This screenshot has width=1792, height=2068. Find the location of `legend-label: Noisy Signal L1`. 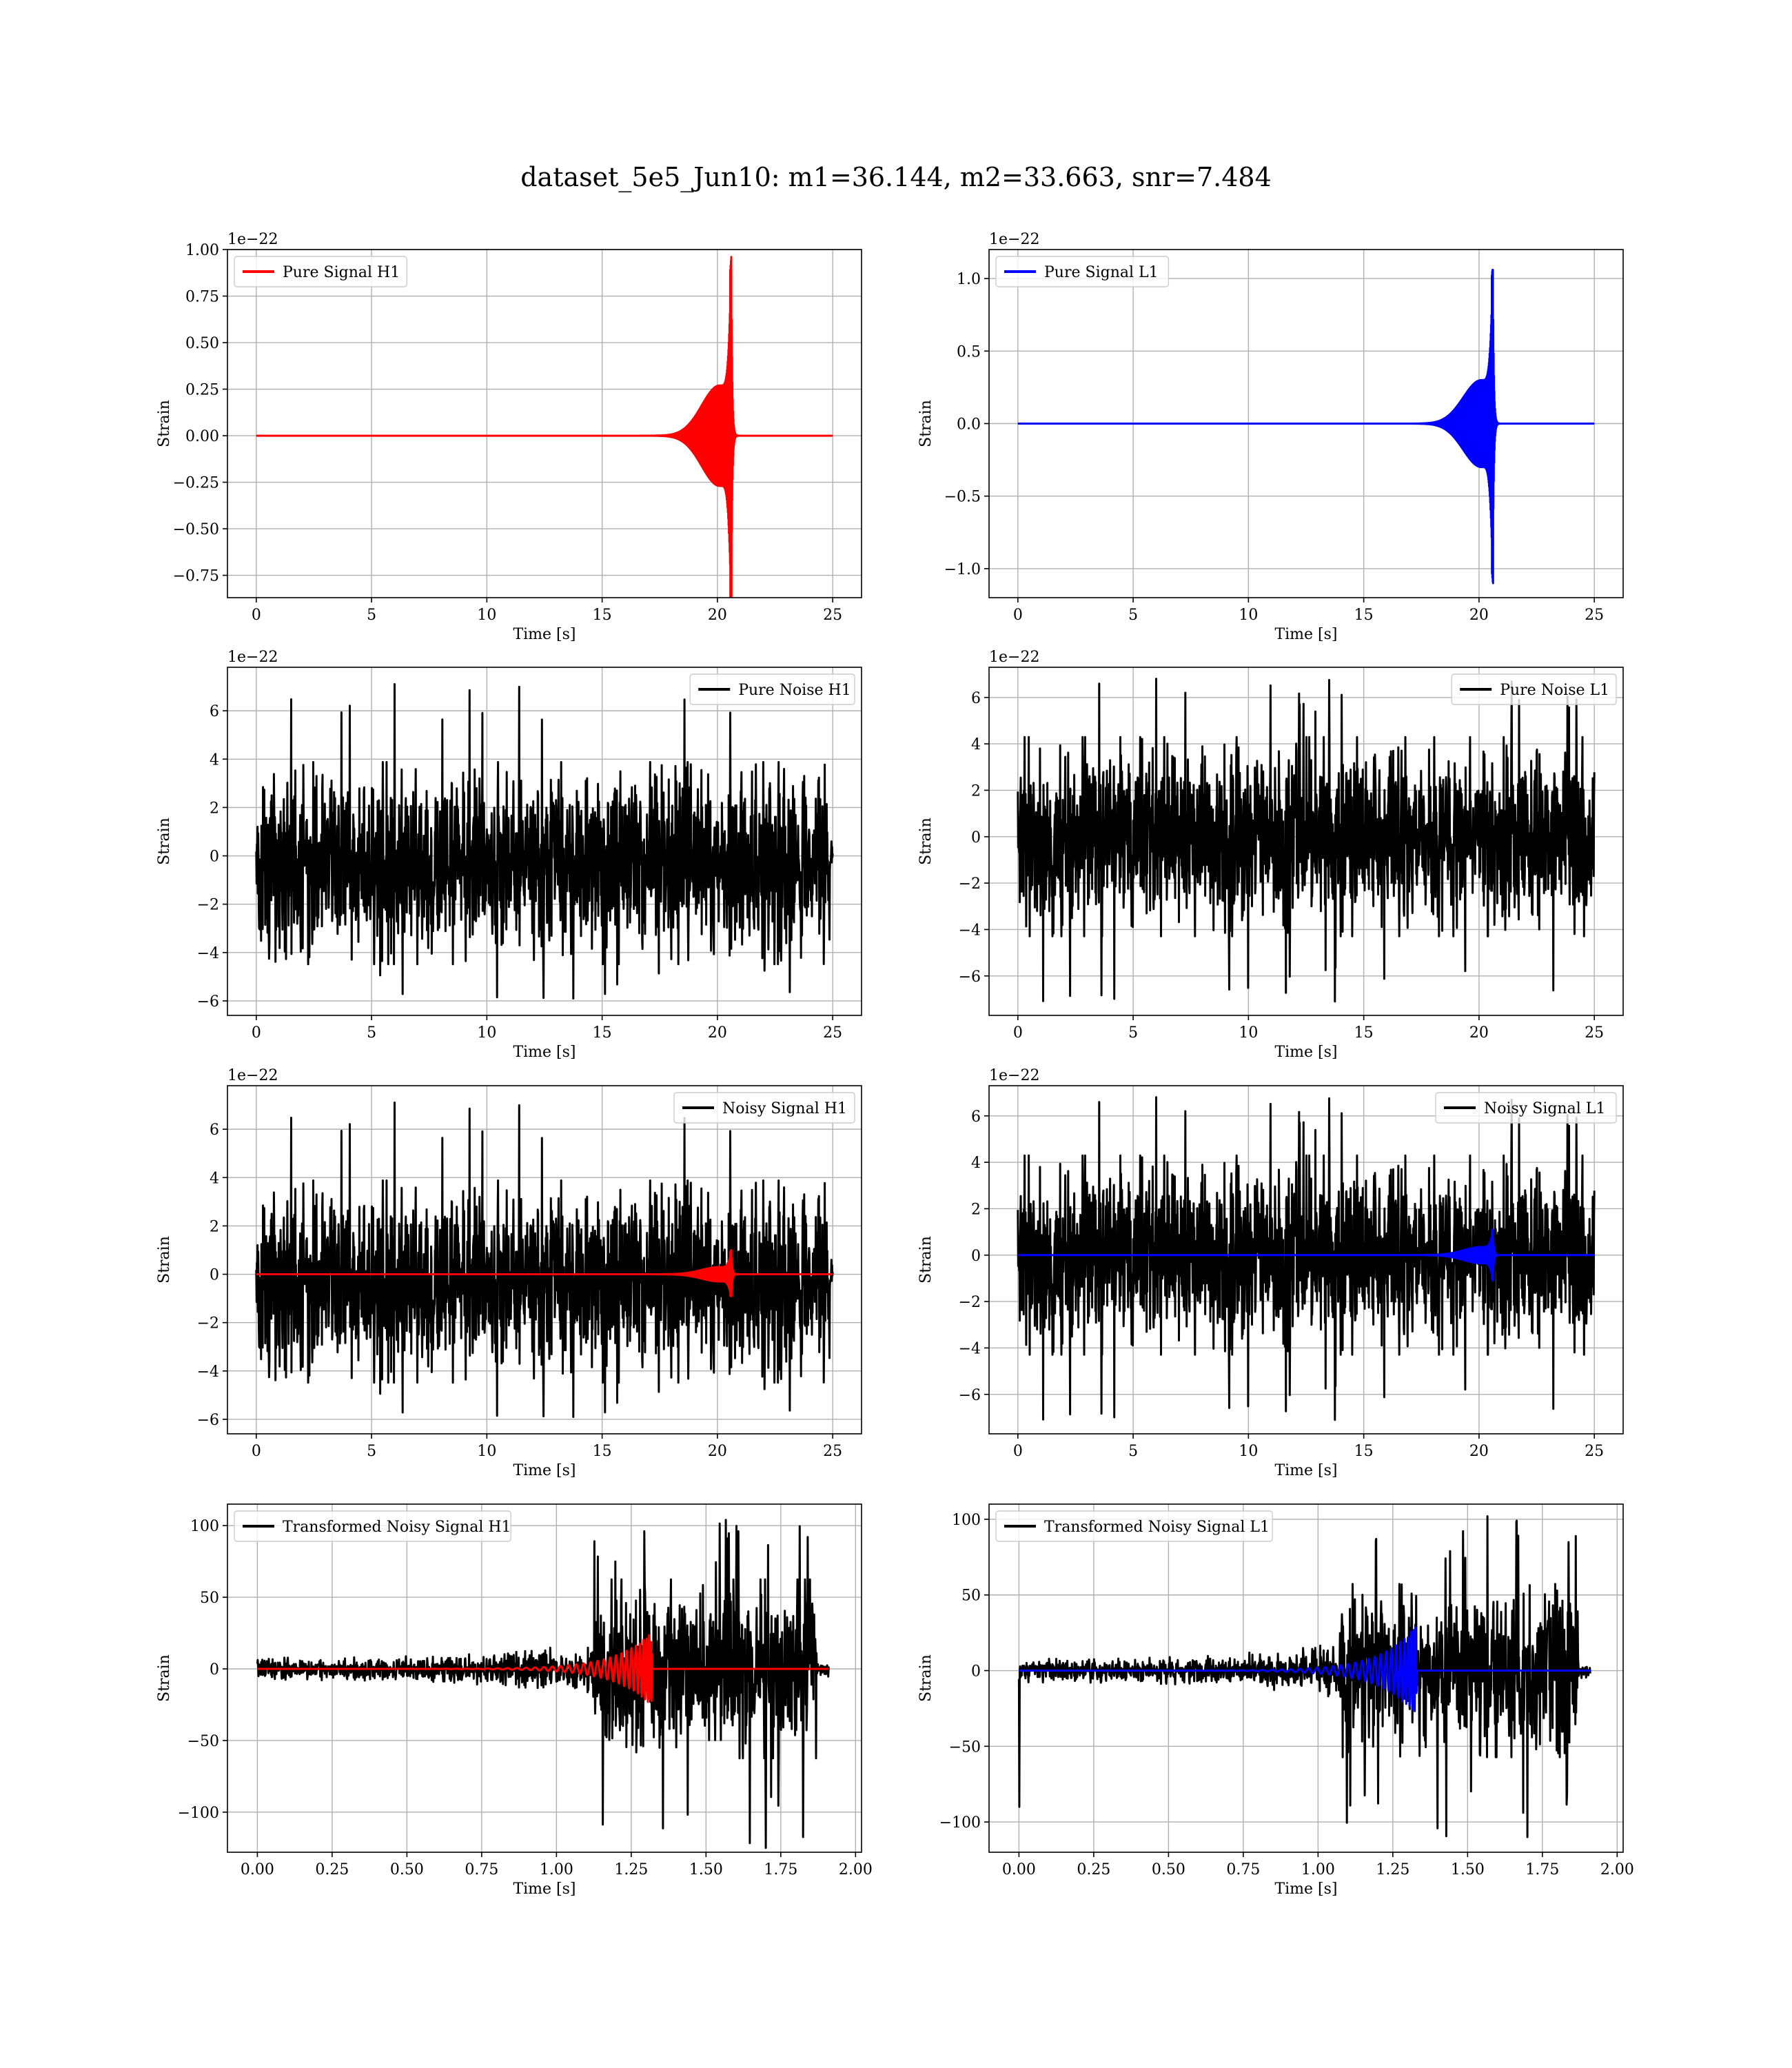

legend-label: Noisy Signal L1 is located at coordinates (1545, 1108).